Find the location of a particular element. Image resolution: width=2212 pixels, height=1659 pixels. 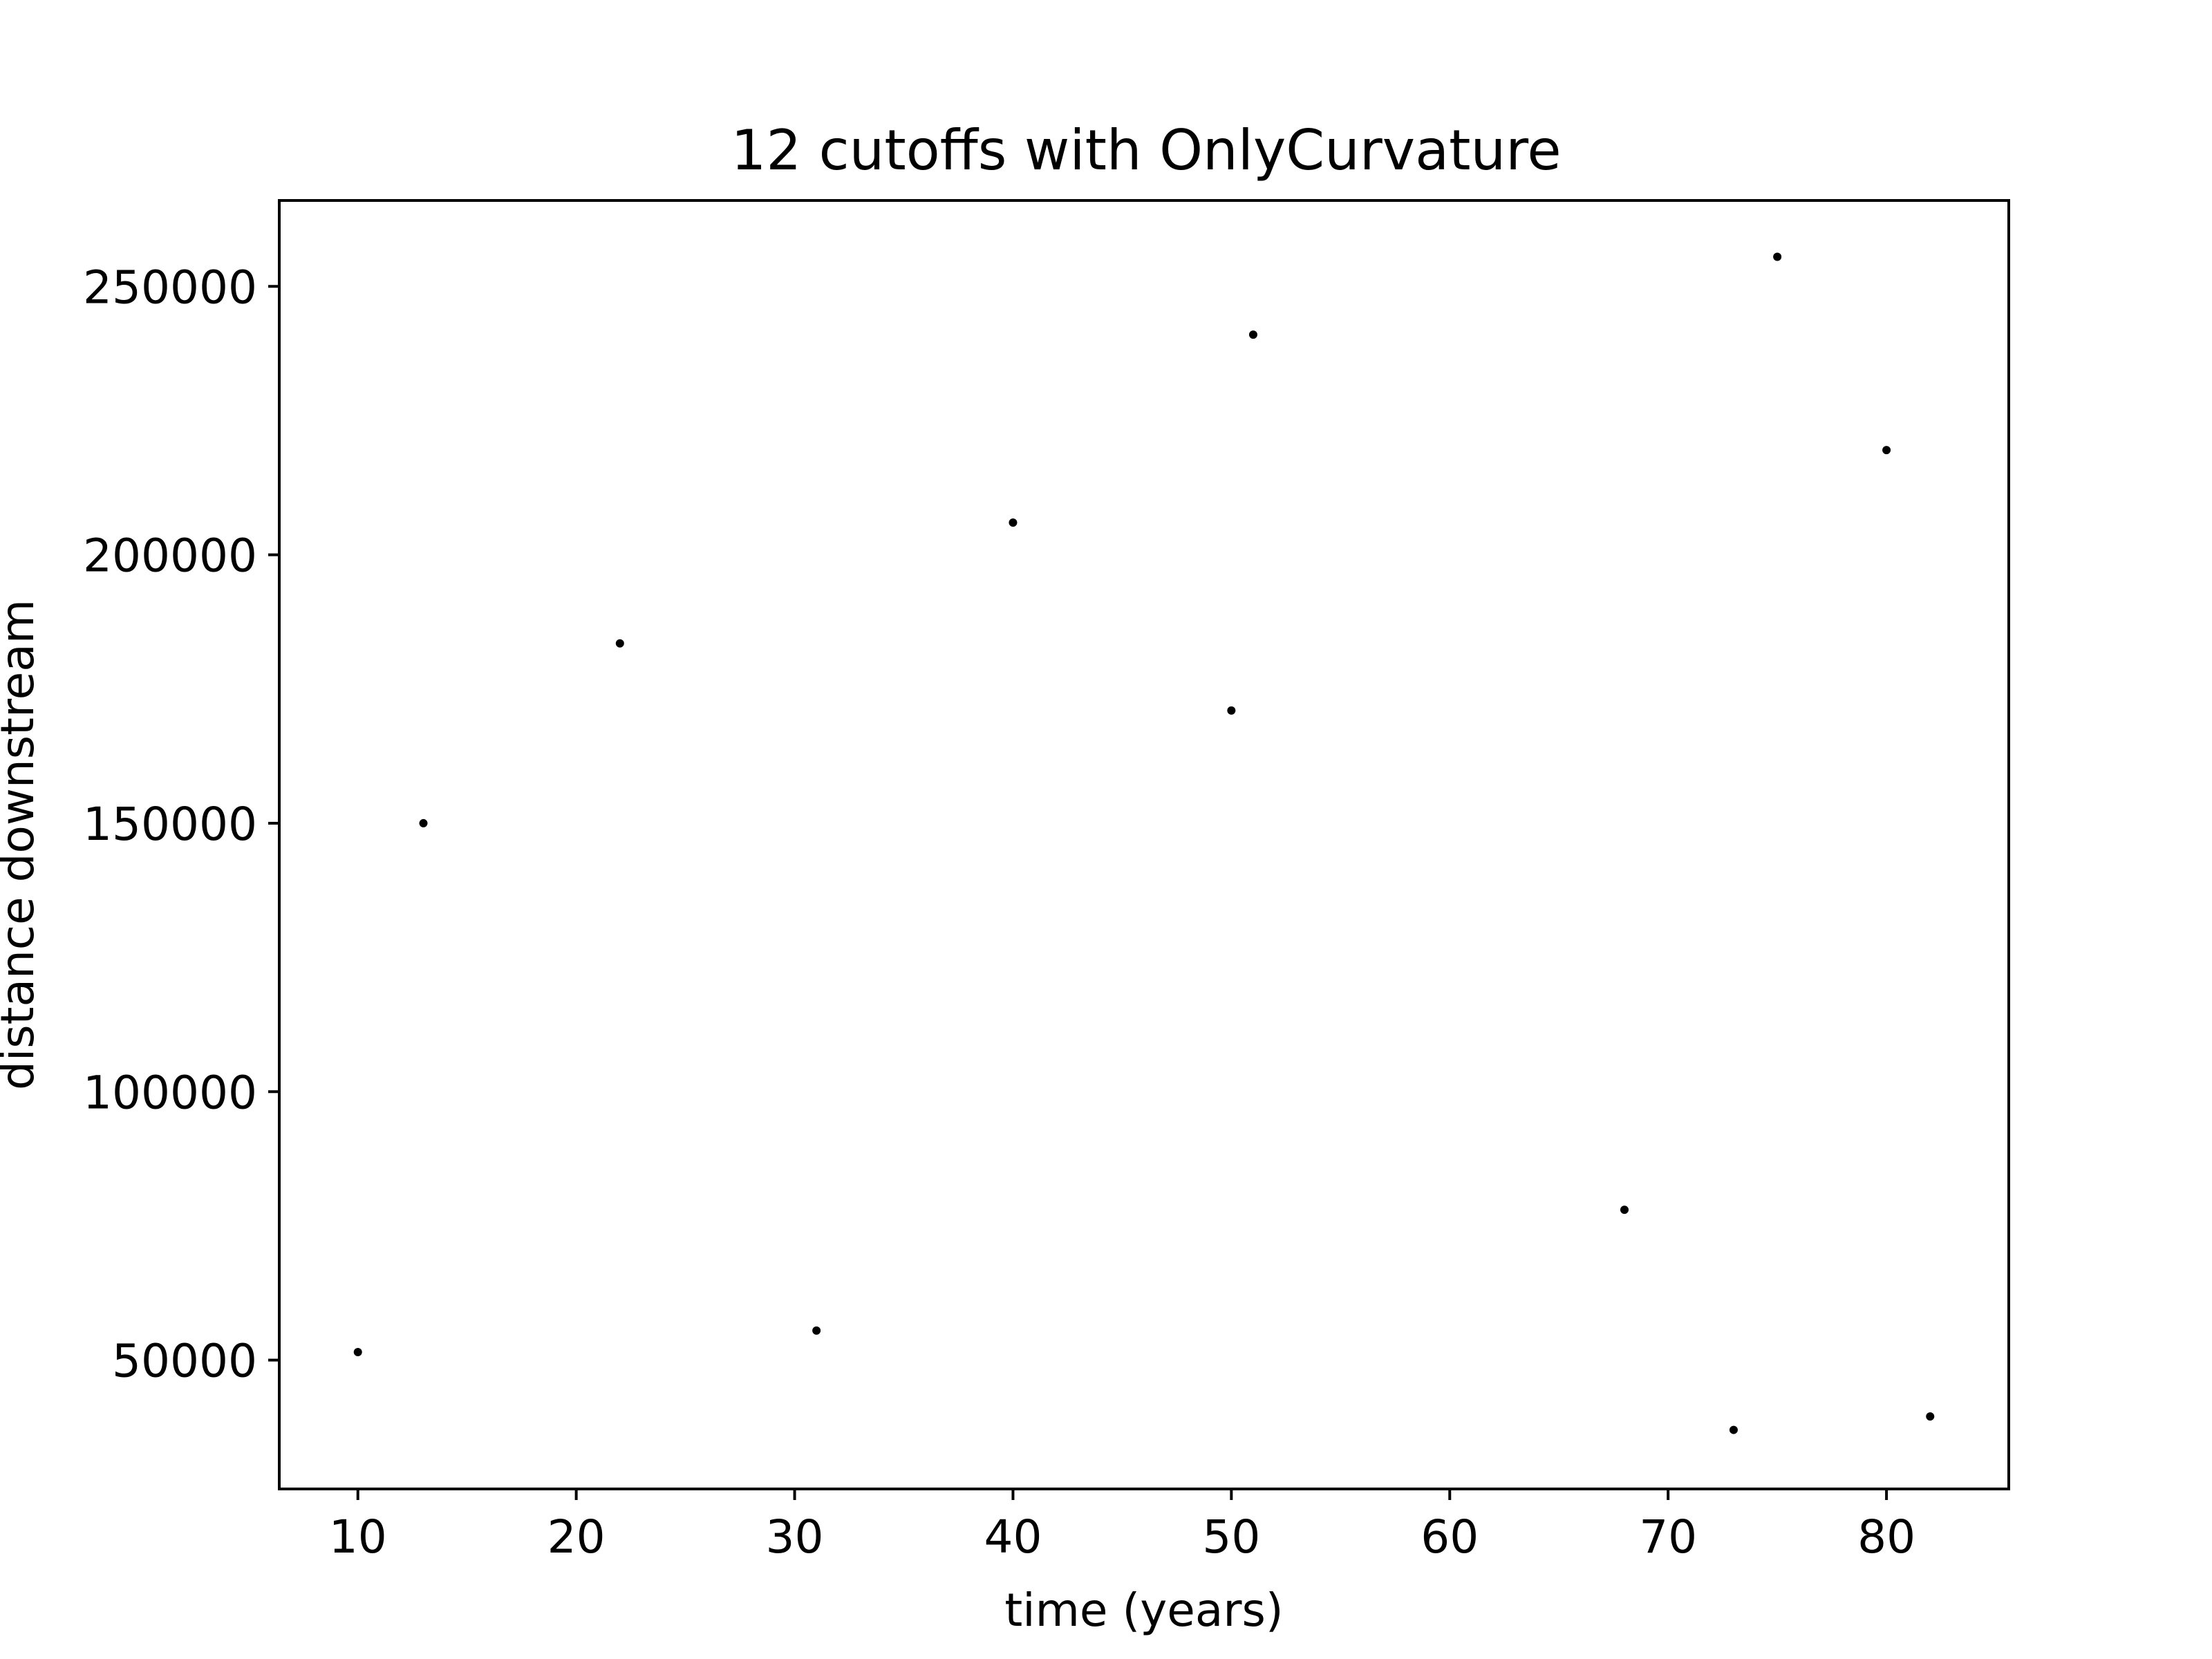

x-tick-label: 60 is located at coordinates (1450, 1537).